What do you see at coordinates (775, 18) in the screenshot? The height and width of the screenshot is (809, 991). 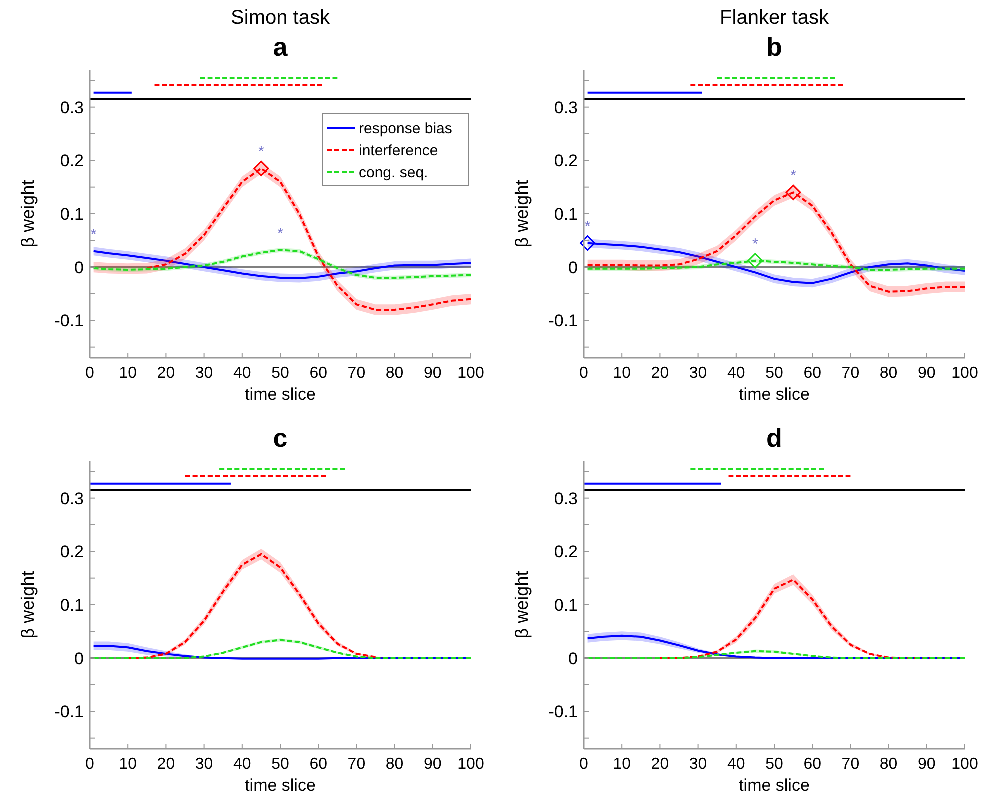 I see `chart-subtitle: Flanker task` at bounding box center [775, 18].